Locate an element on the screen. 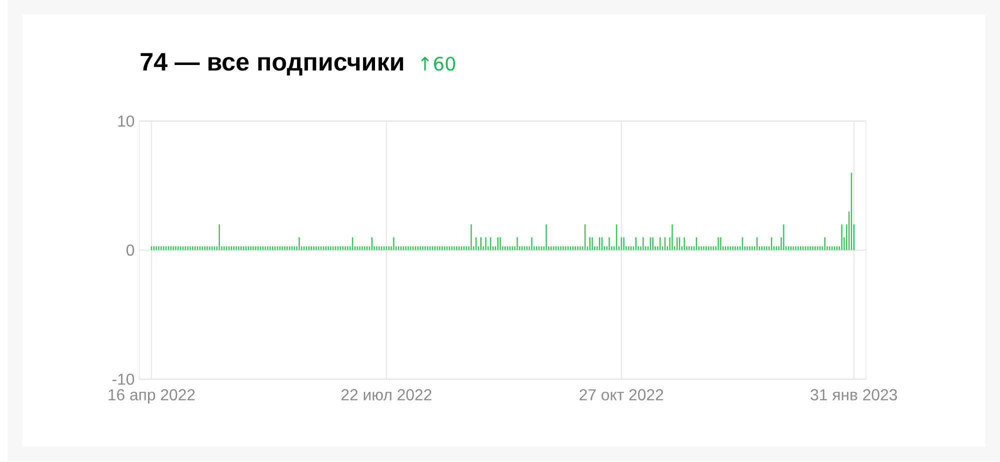  chart-title: 74 — все подписчики is located at coordinates (272, 64).